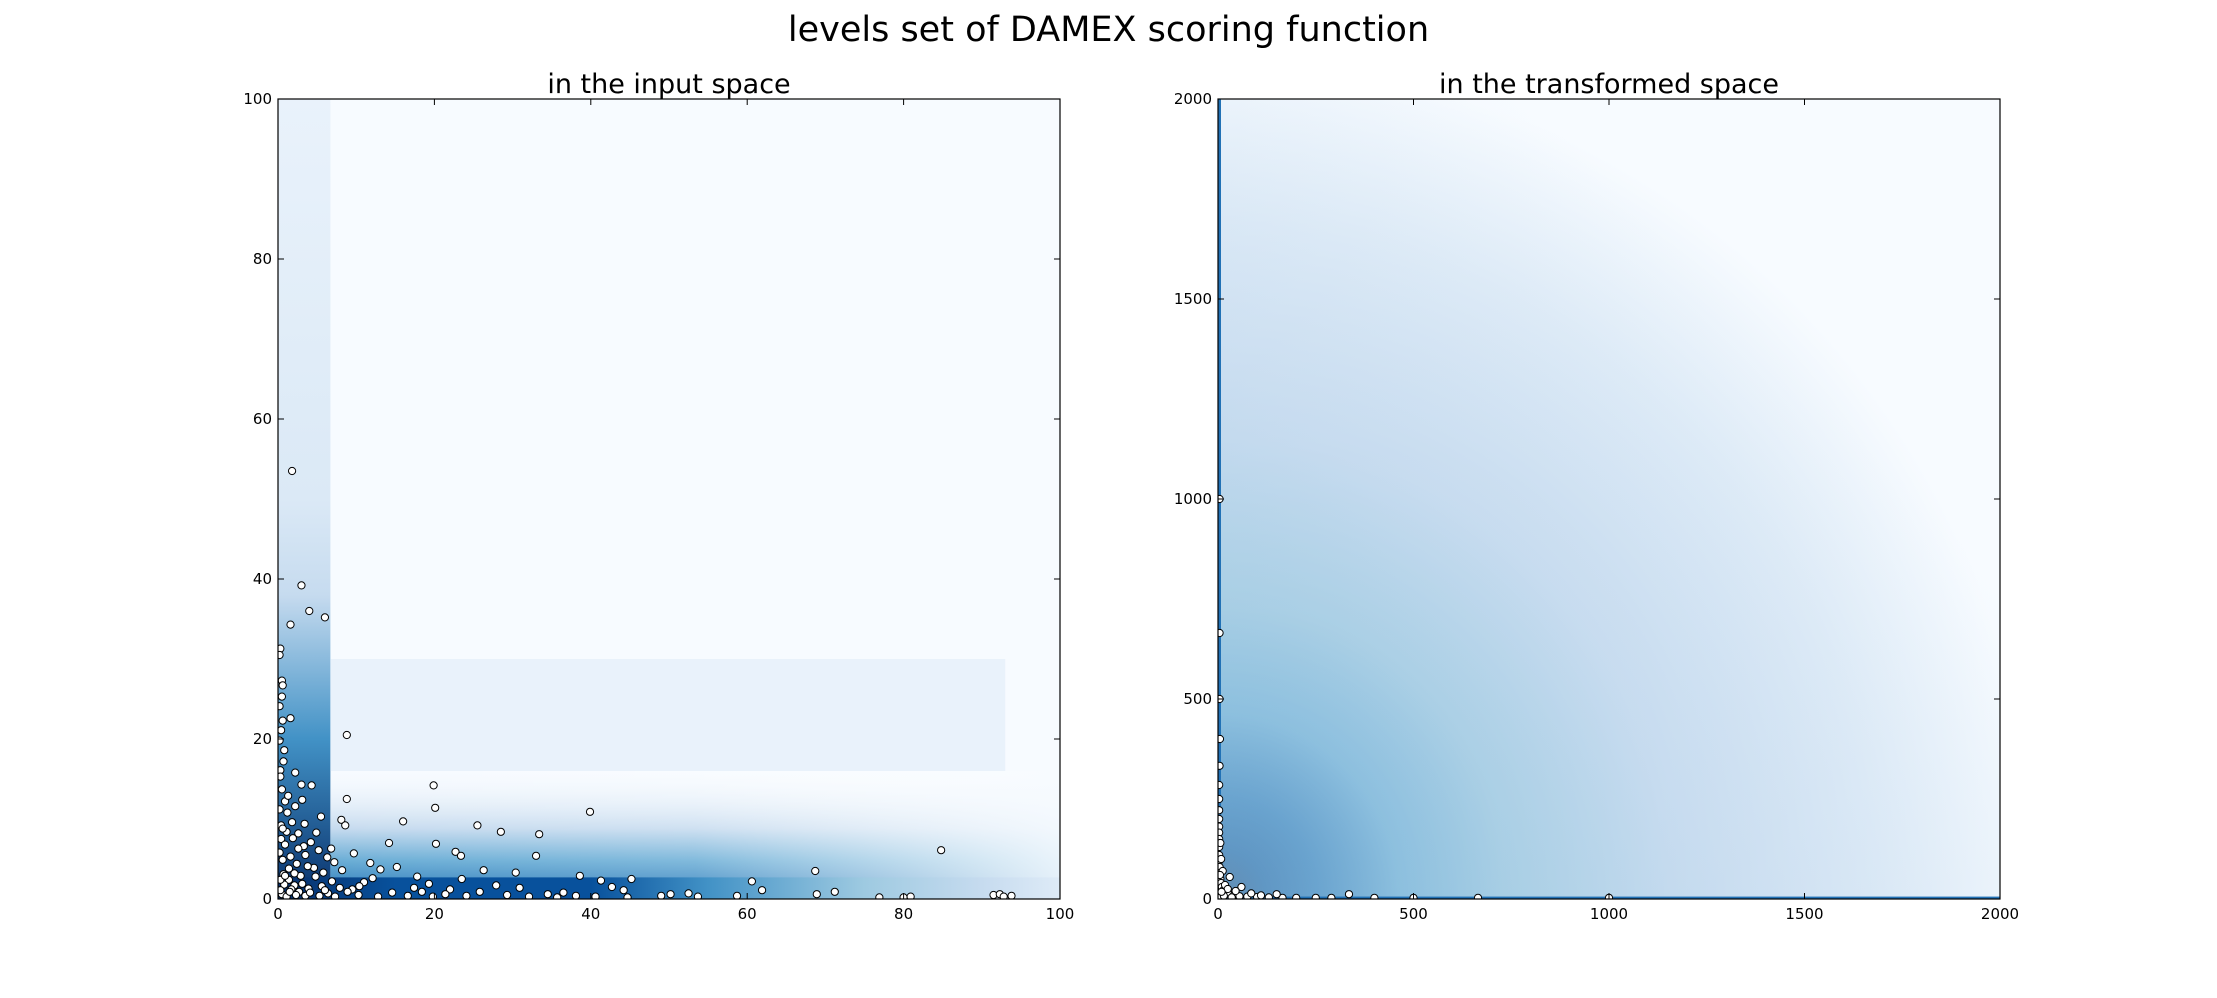  I want to click on y-tick-label: 100, so click(257, 99).